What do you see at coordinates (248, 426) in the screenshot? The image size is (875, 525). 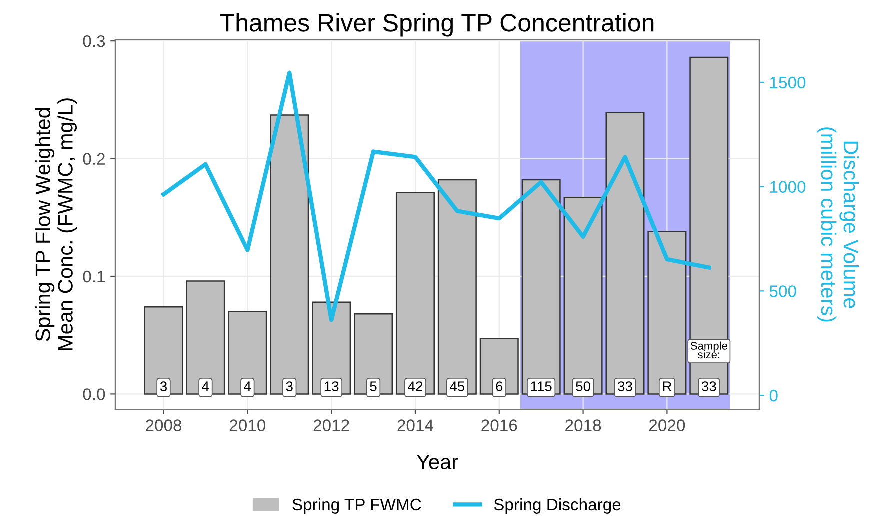 I see `x-tick-label: 2010` at bounding box center [248, 426].